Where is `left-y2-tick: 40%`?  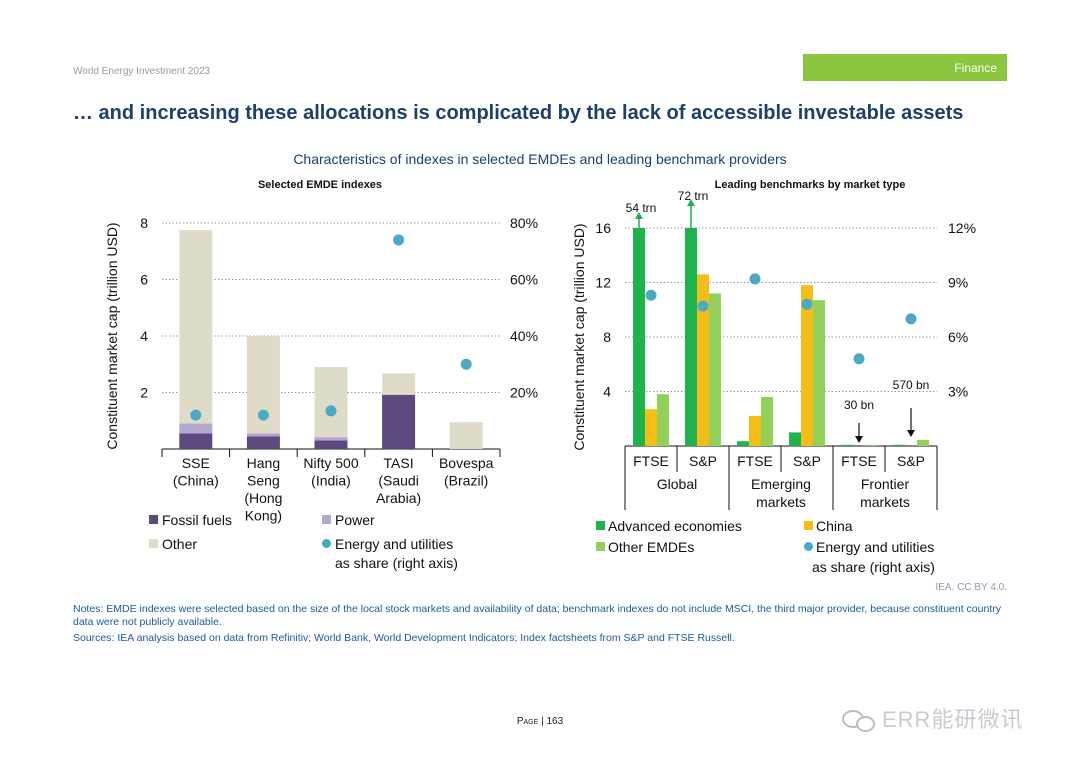 left-y2-tick: 40% is located at coordinates (524, 336).